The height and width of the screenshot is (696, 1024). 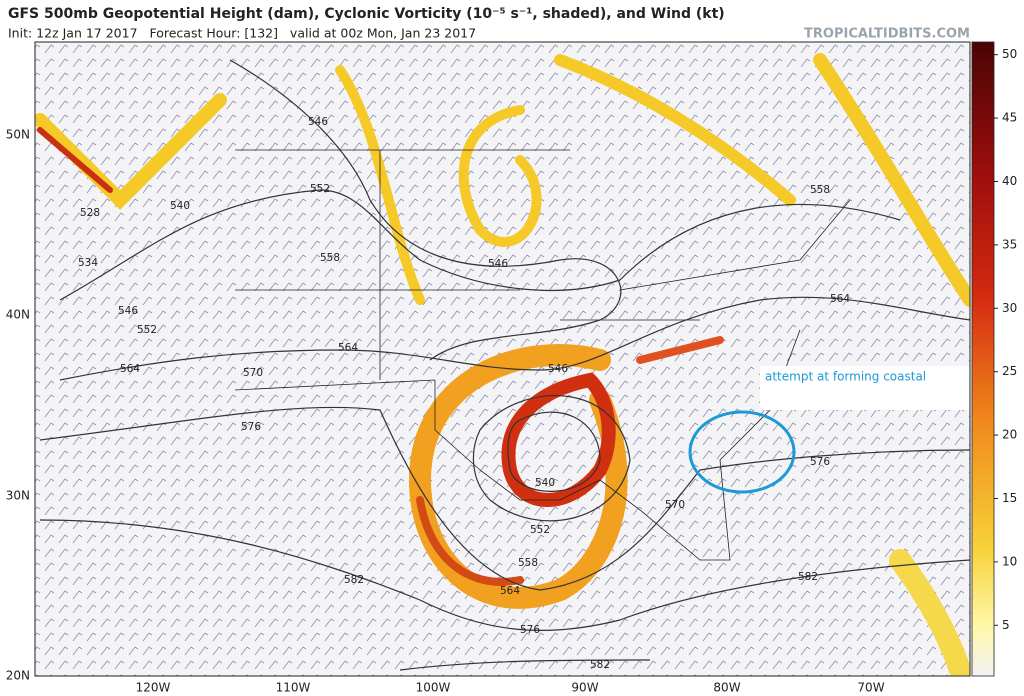 I want to click on annotation-box, so click(x=865, y=388).